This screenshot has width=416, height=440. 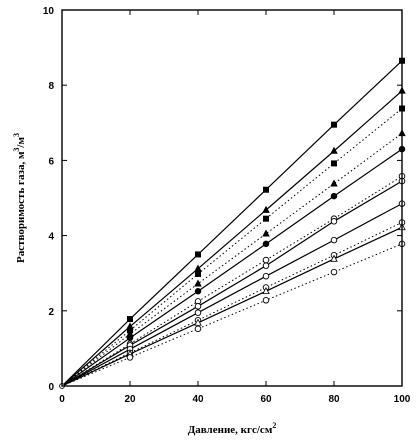 I want to click on x-tick-label: 80, so click(x=334, y=399).